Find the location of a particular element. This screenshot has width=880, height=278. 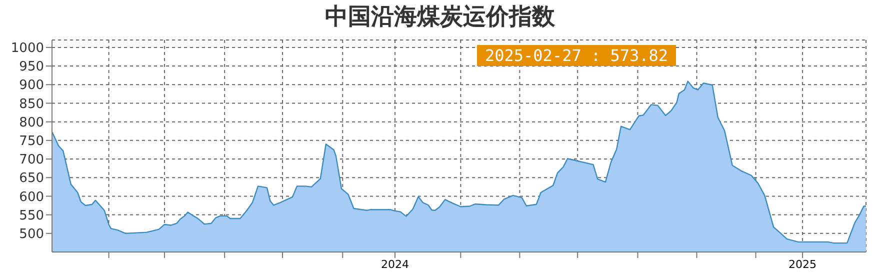

x-tick-label: 2024 is located at coordinates (394, 264).